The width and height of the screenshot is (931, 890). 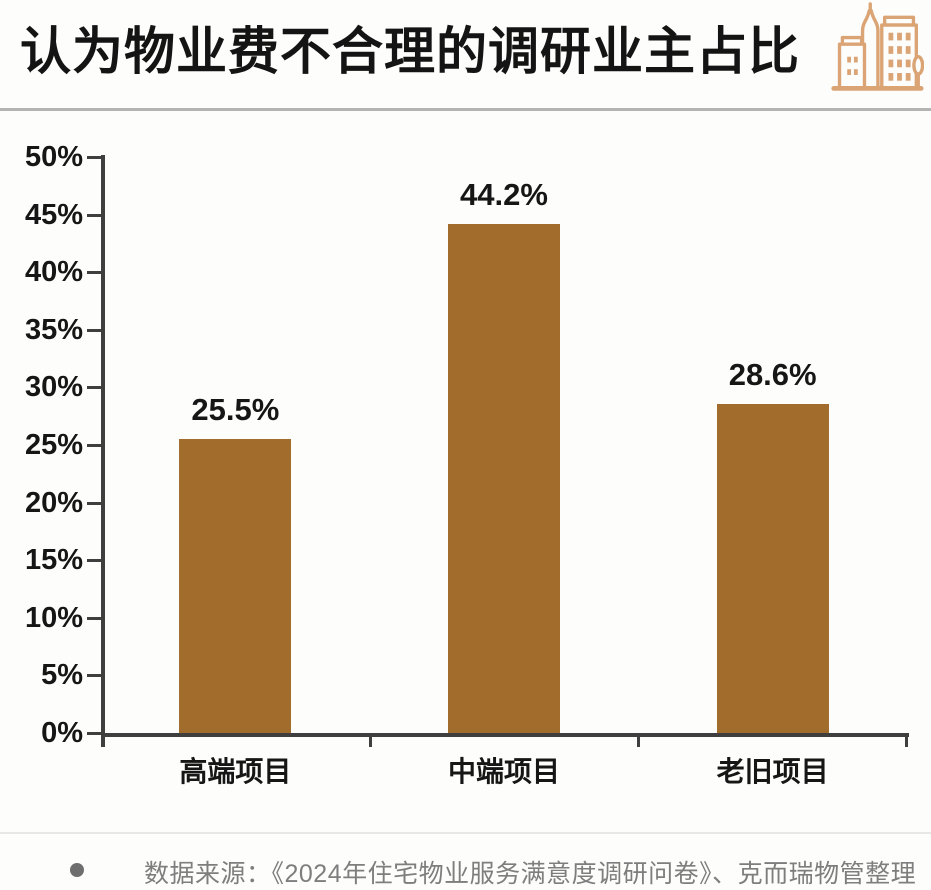 What do you see at coordinates (53, 387) in the screenshot?
I see `y-tick-label: 30%` at bounding box center [53, 387].